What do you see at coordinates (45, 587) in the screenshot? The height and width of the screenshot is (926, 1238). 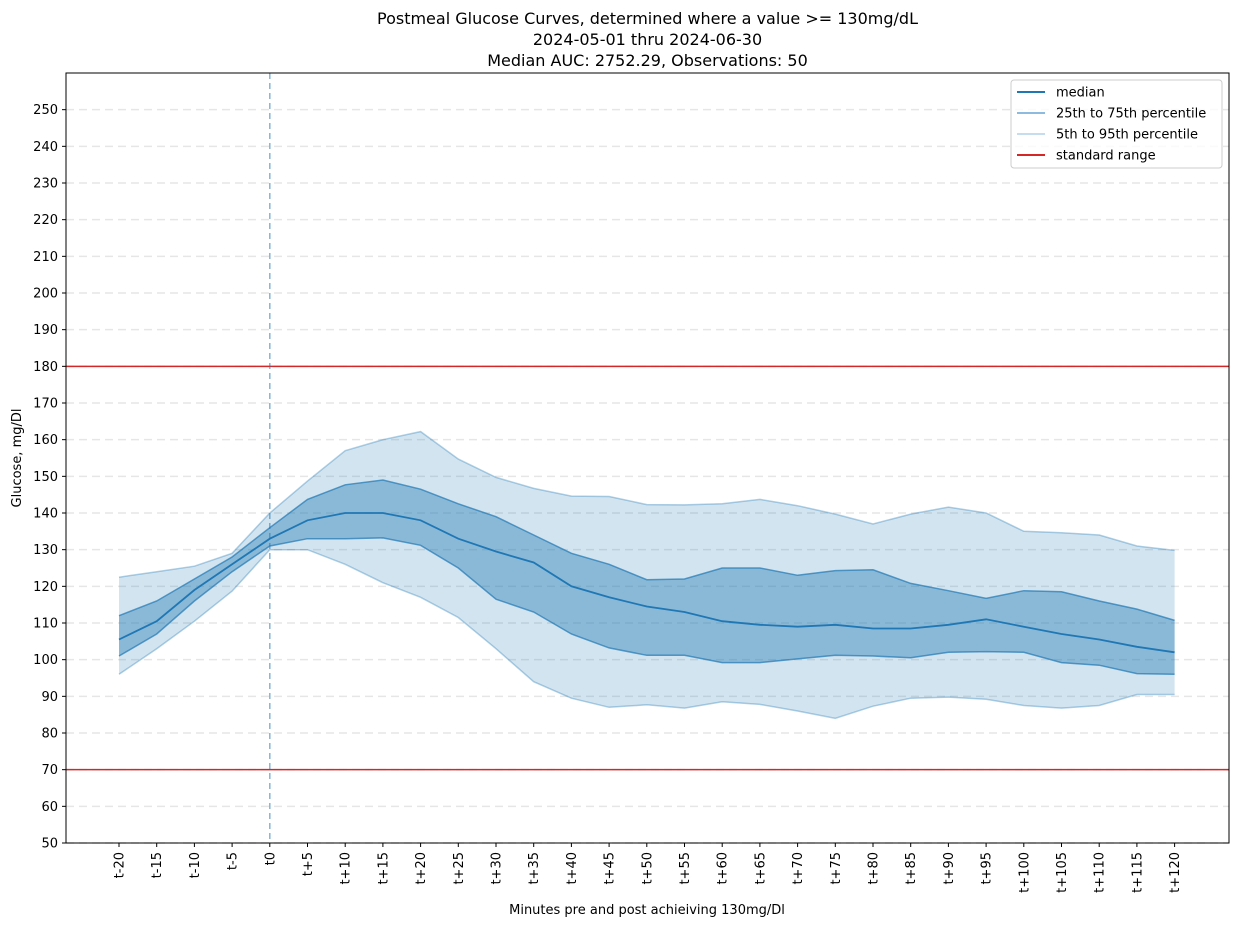 I see `y-tick-label: 120` at bounding box center [45, 587].